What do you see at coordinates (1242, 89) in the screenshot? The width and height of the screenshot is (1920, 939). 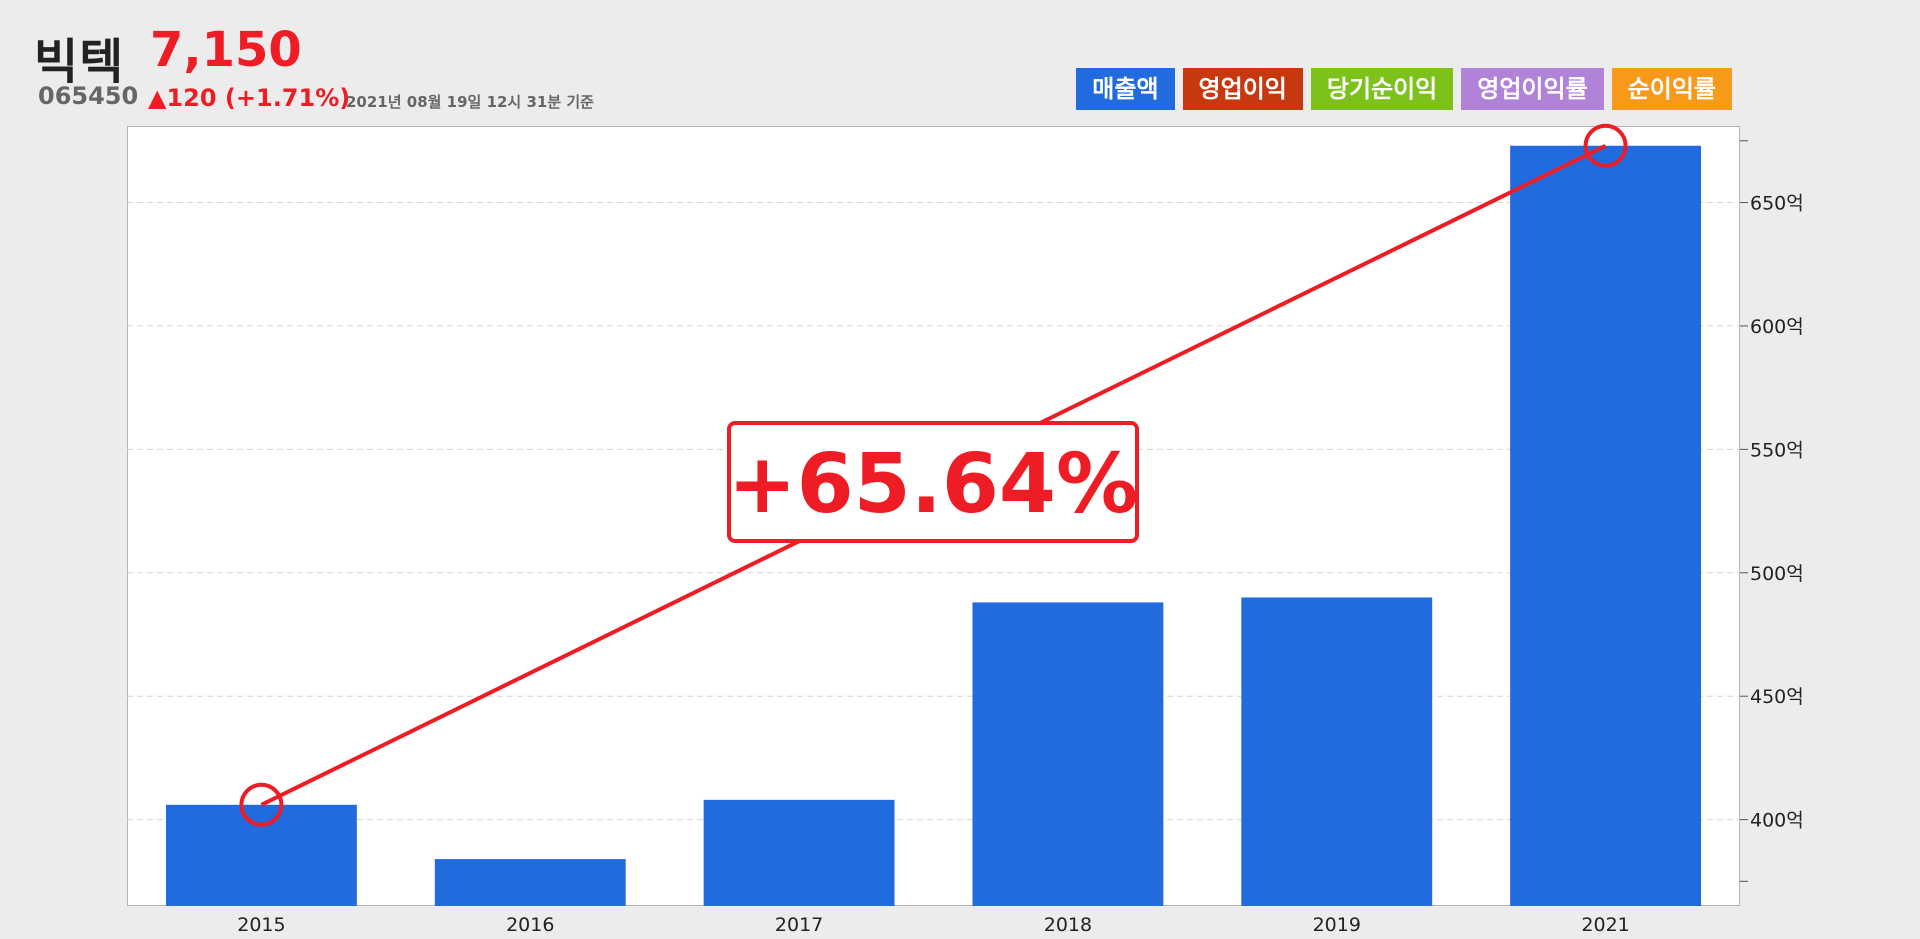 I see `legend-operating-profit-button: 영업이익` at bounding box center [1242, 89].